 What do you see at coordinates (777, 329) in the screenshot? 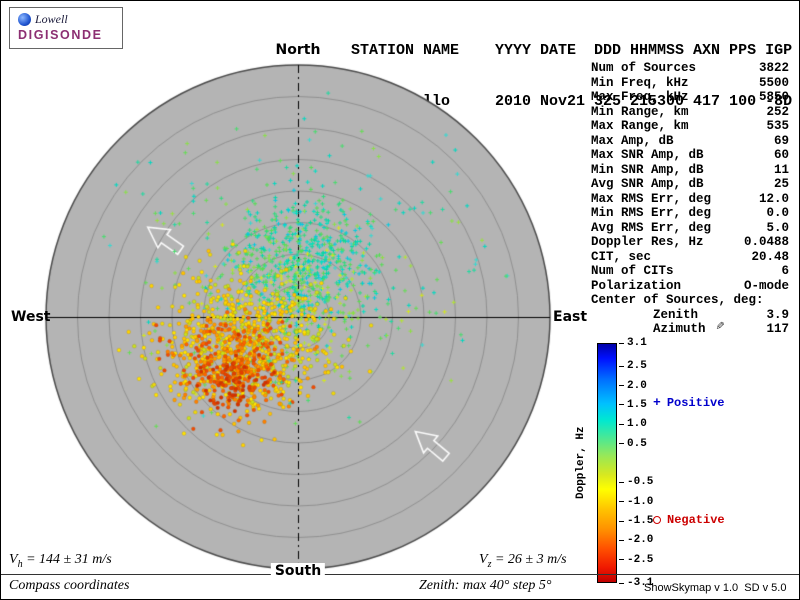
I see `stat-value: 117` at bounding box center [777, 329].